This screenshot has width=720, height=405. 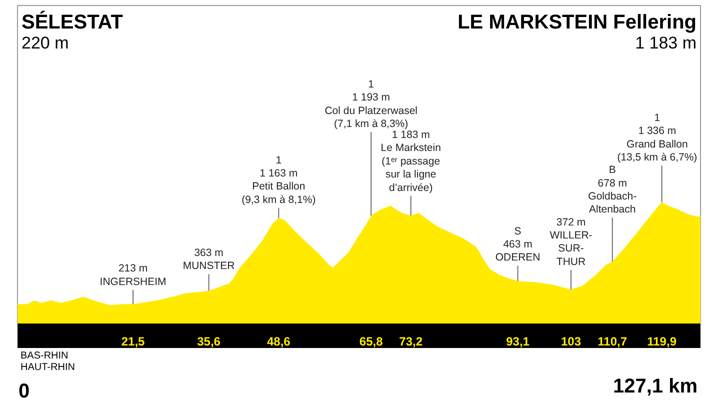 I want to click on annotation: 213 m INGERSHEIM, so click(x=133, y=275).